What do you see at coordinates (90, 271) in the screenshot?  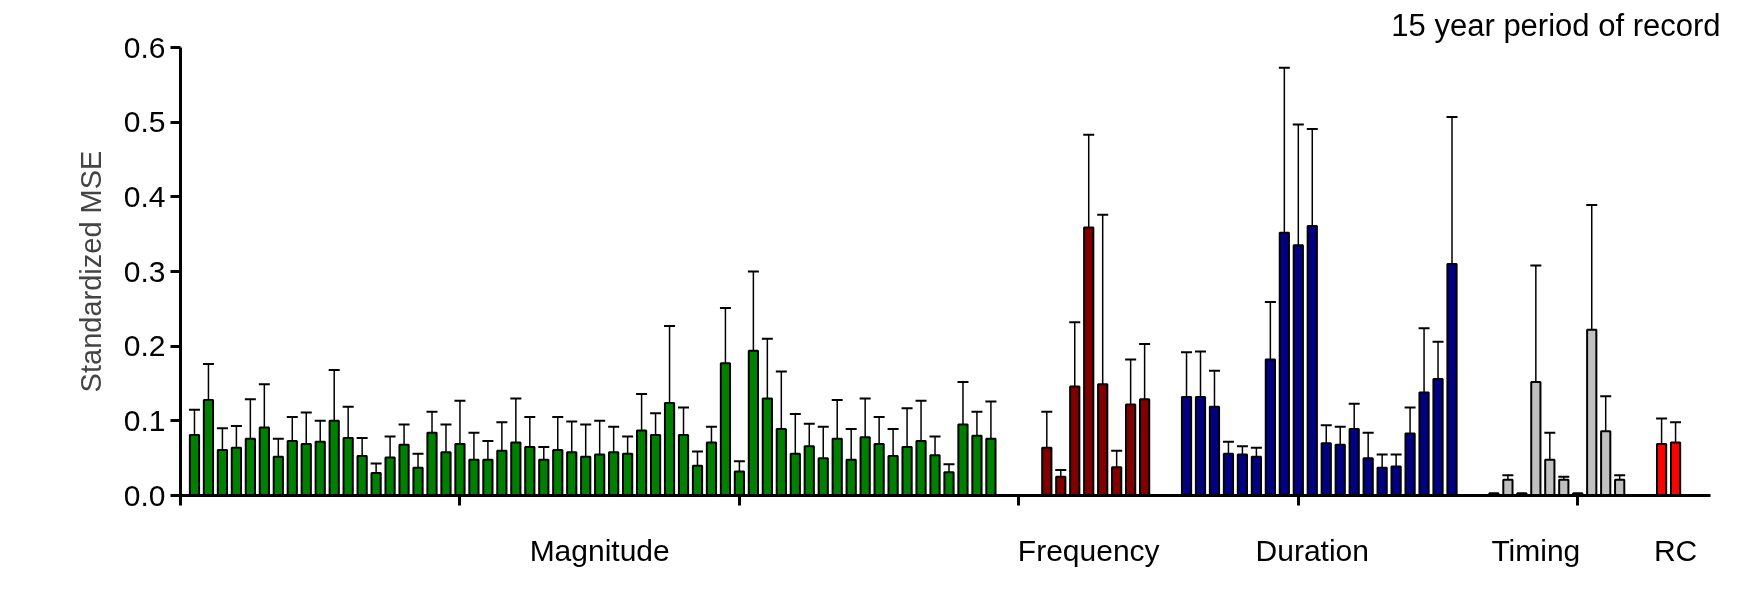 I see `y-axis-title: Standardized MSE` at bounding box center [90, 271].